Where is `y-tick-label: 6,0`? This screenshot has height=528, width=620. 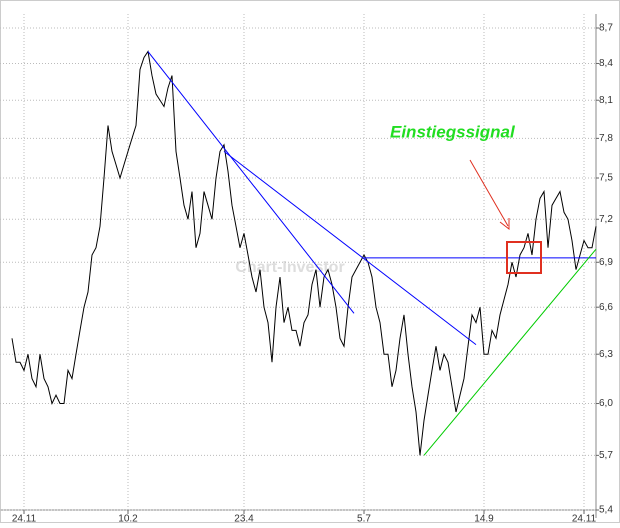
y-tick-label: 6,0 is located at coordinates (606, 403).